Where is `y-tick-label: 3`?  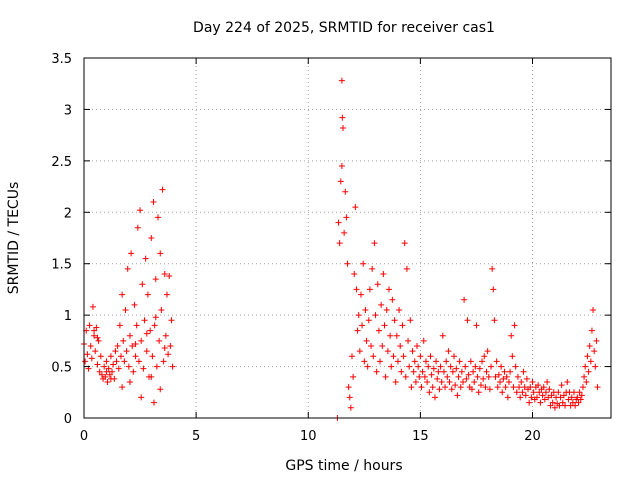
y-tick-label: 3 is located at coordinates (68, 110).